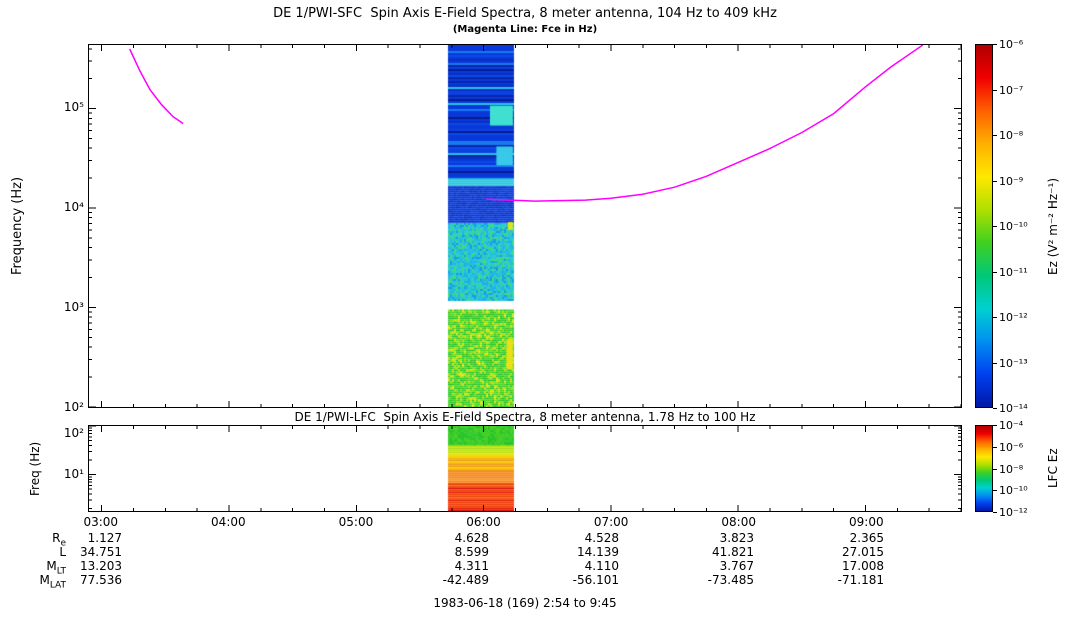  Describe the element at coordinates (1053, 226) in the screenshot. I see `sfc-colorbar-label: Ez (V² m⁻² Hz⁻¹)` at that location.